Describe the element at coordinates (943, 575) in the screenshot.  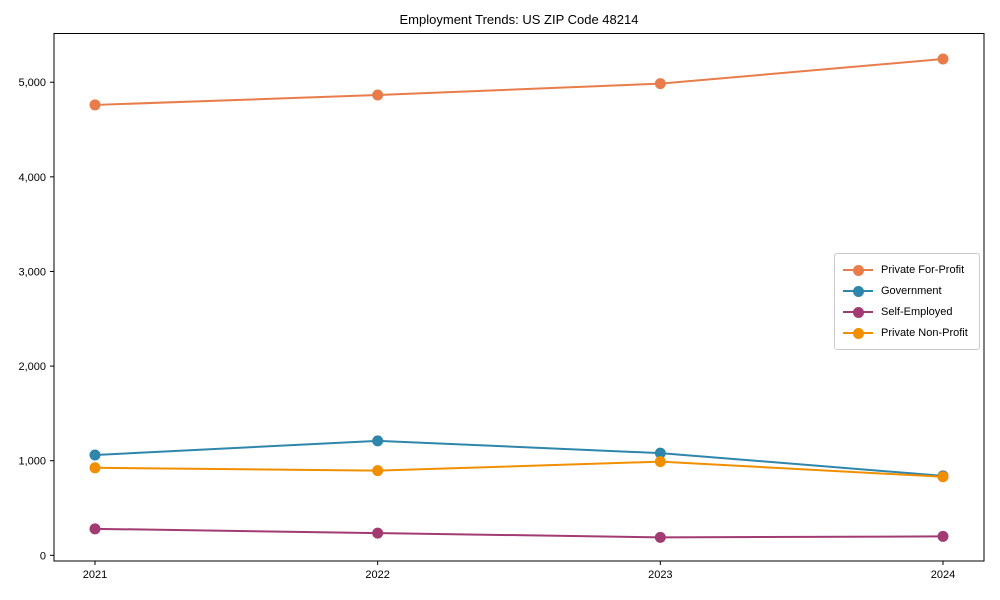
I see `x-tick-label: 2024` at that location.